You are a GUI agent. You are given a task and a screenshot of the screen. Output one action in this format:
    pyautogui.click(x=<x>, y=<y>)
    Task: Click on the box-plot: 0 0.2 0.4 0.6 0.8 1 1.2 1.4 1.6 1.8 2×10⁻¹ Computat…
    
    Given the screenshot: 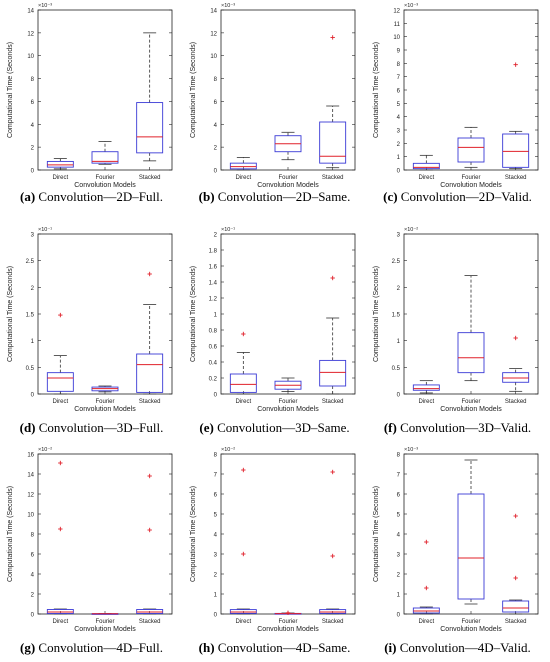 What is the action you would take?
    pyautogui.click(x=273, y=320)
    